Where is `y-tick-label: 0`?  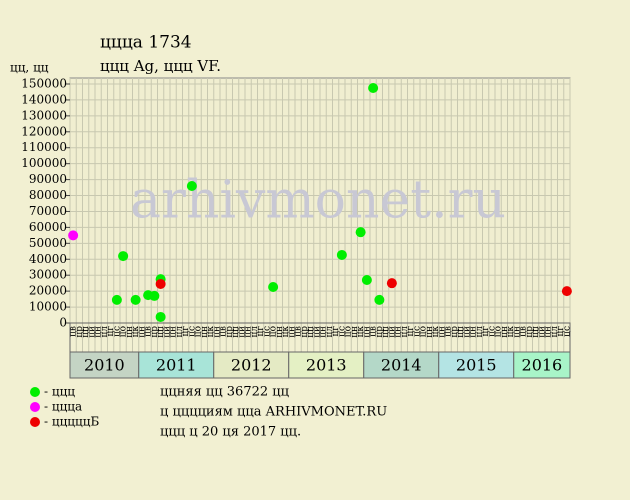 y-tick-label: 0 is located at coordinates (63, 323).